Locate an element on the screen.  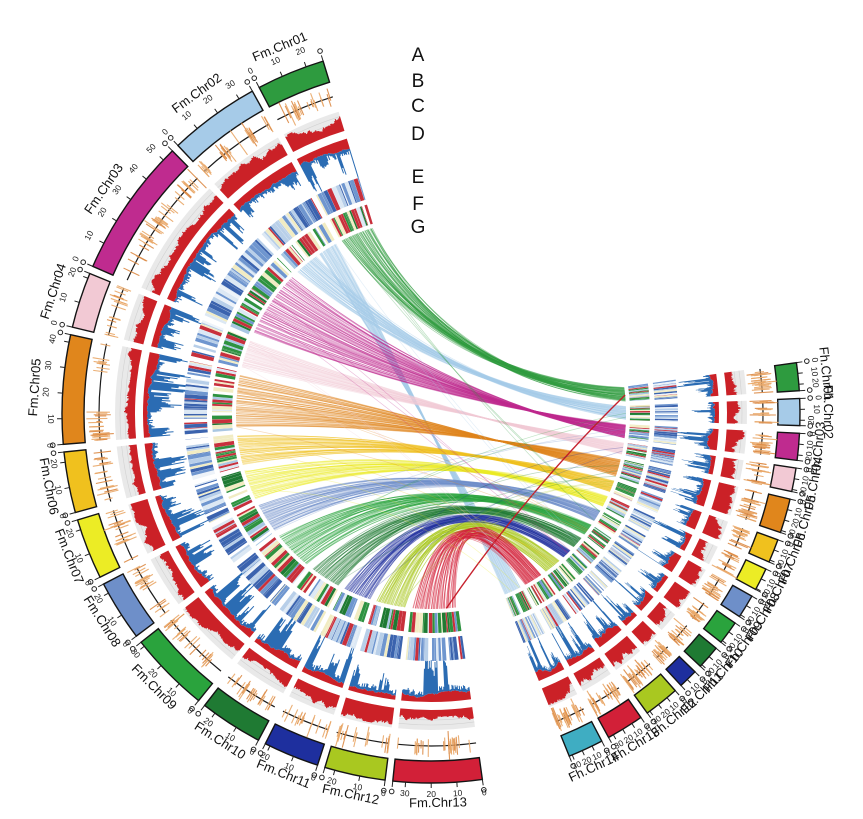
track-label-f: F is located at coordinates (418, 204).